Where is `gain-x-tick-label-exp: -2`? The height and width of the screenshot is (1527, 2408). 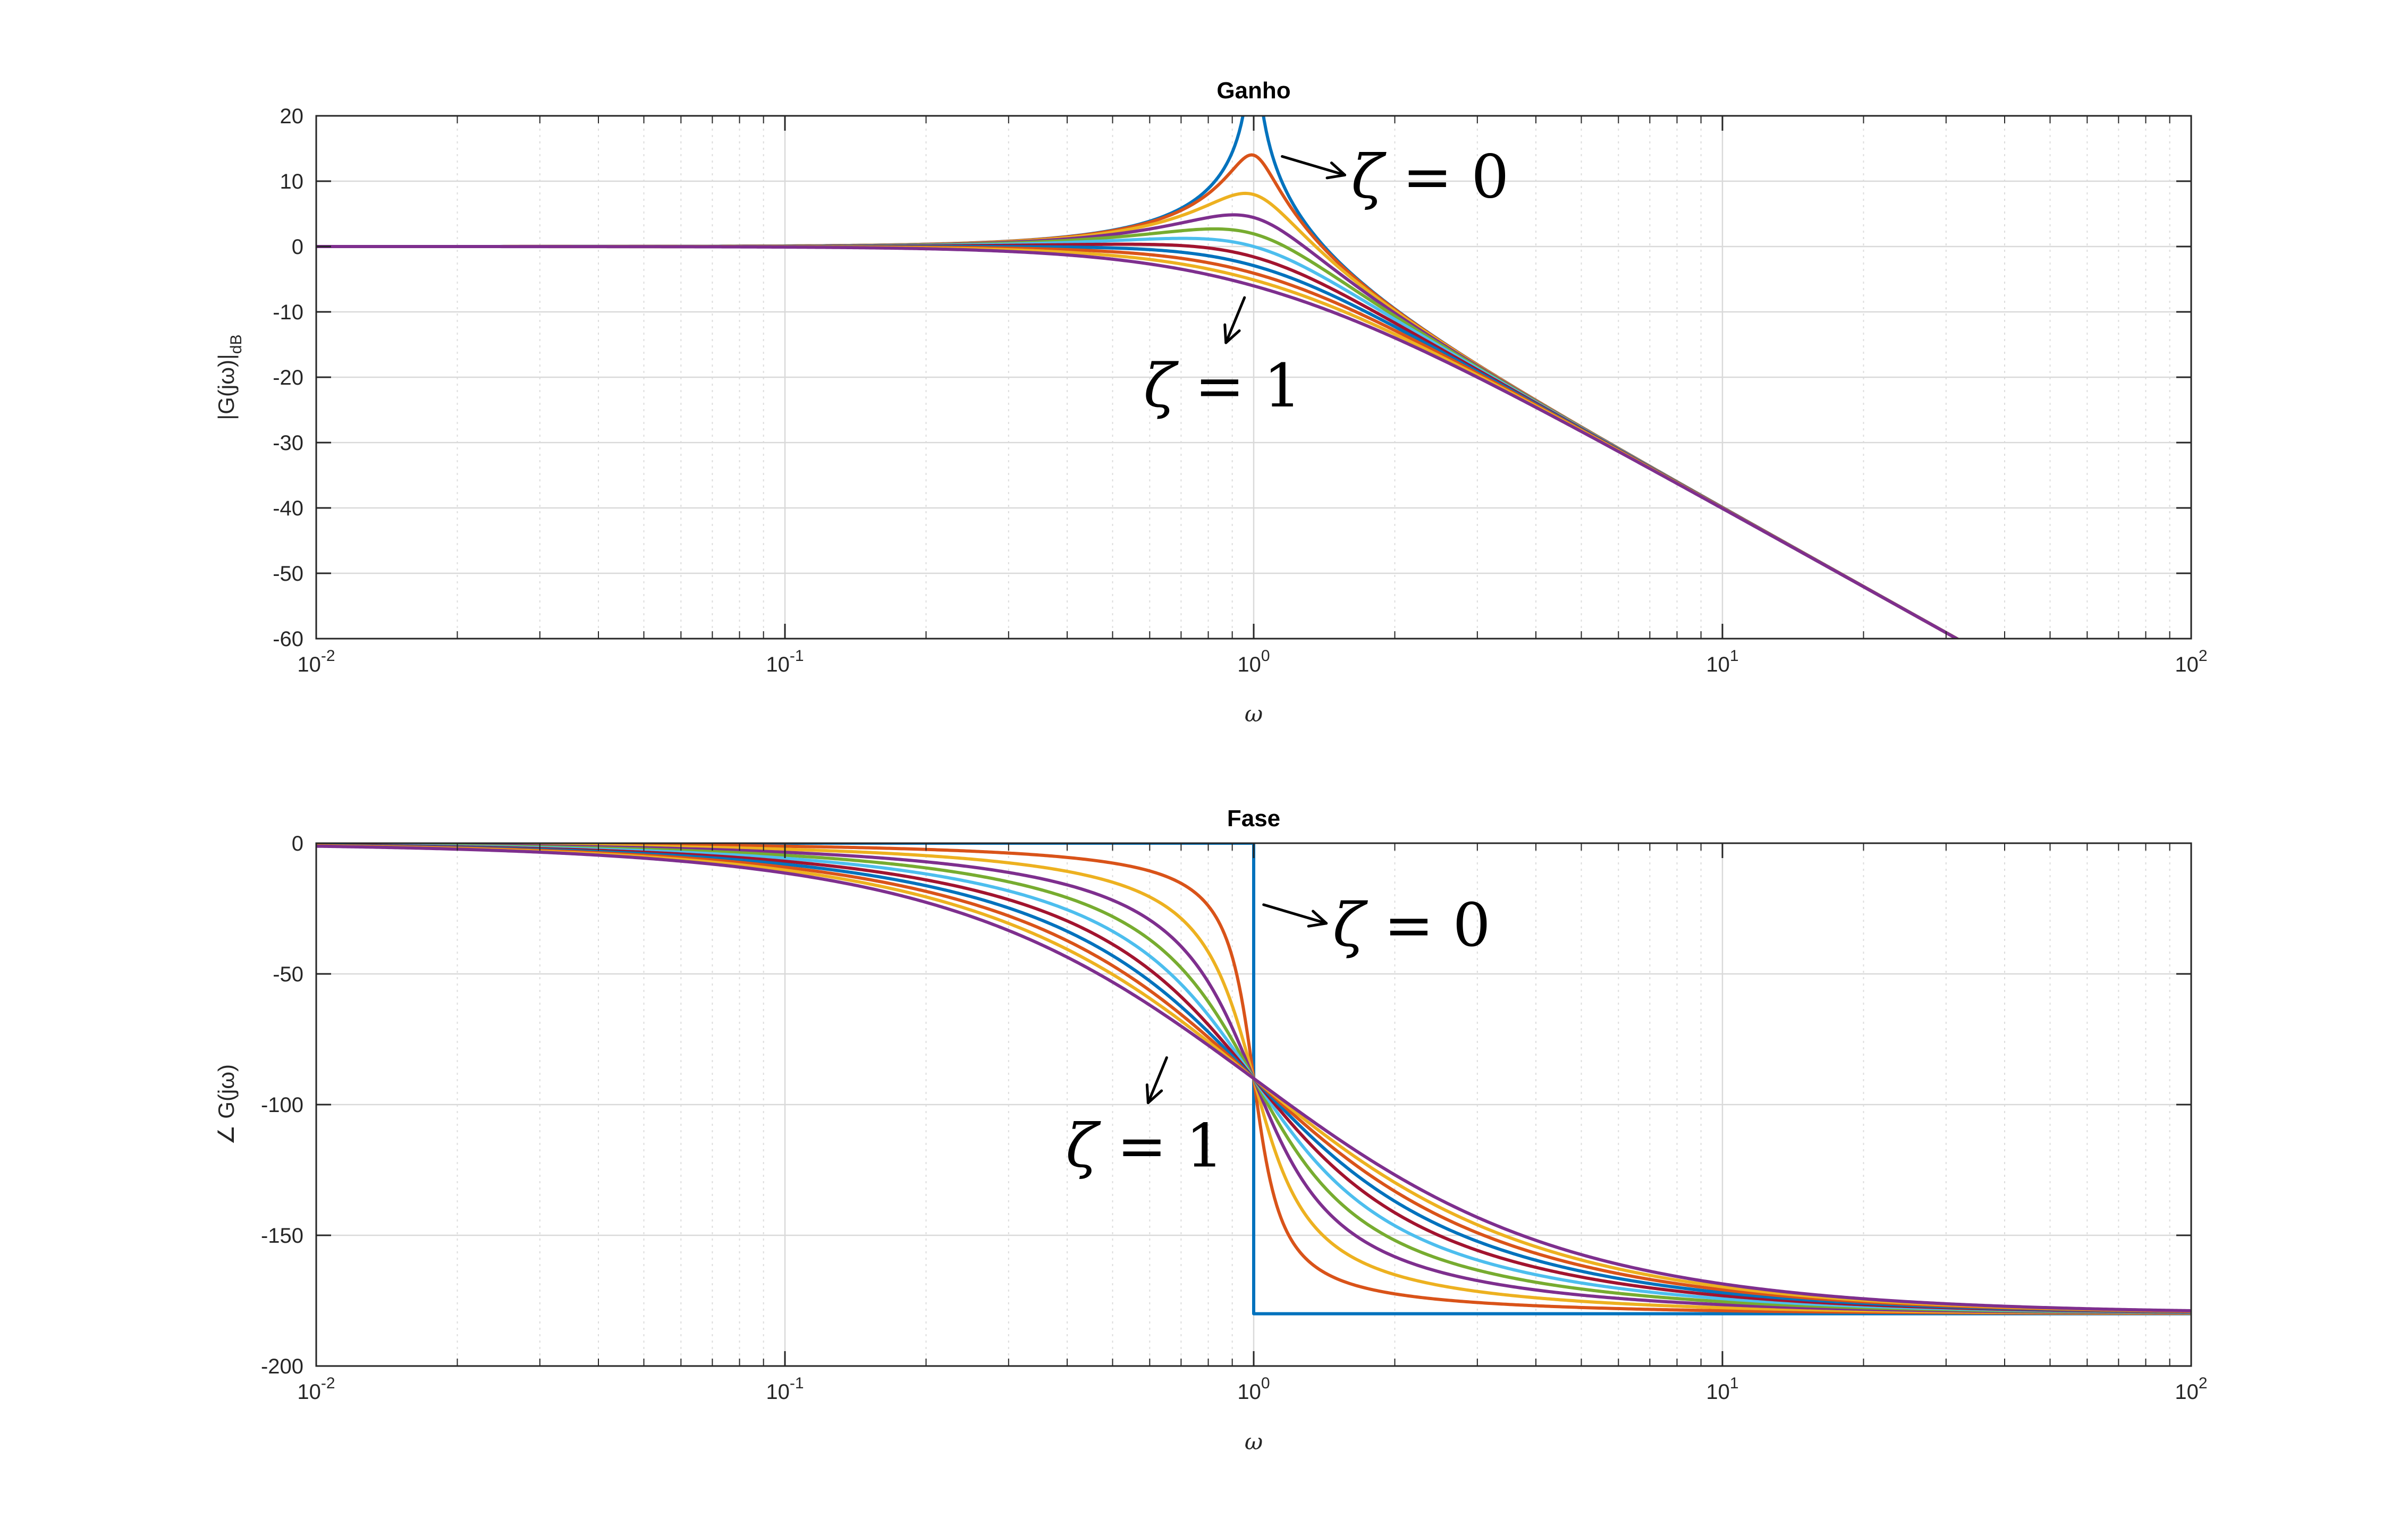
gain-x-tick-label-exp: -2 is located at coordinates (328, 656).